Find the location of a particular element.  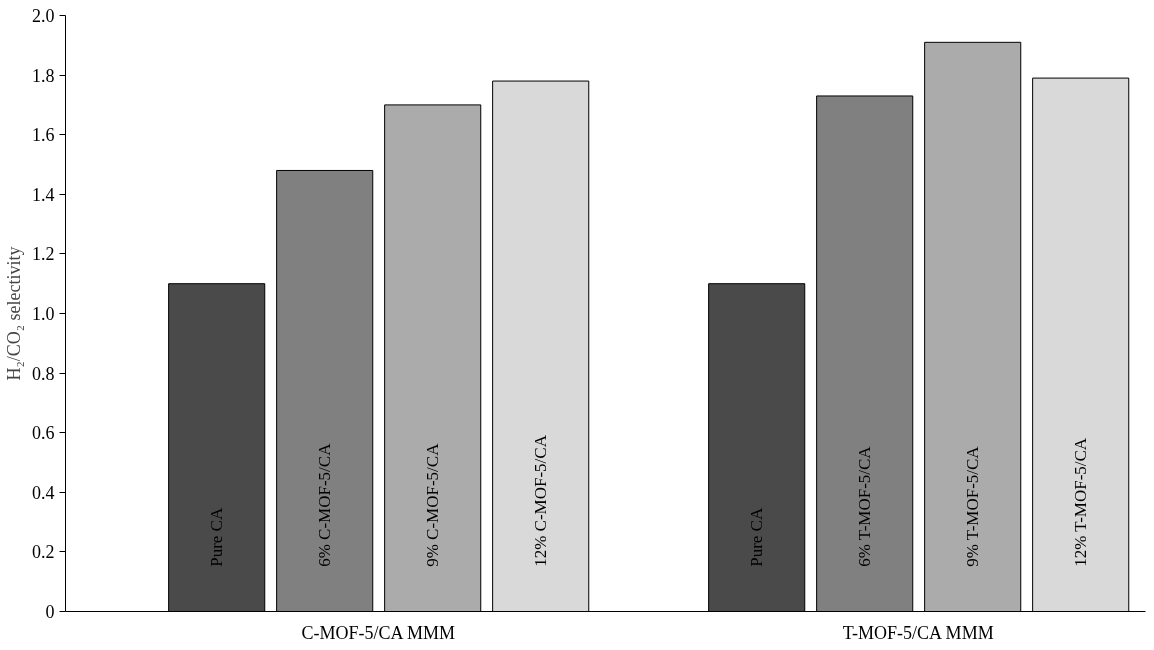

x-tick-label: T-MOF-5/CA MMM is located at coordinates (918, 632).